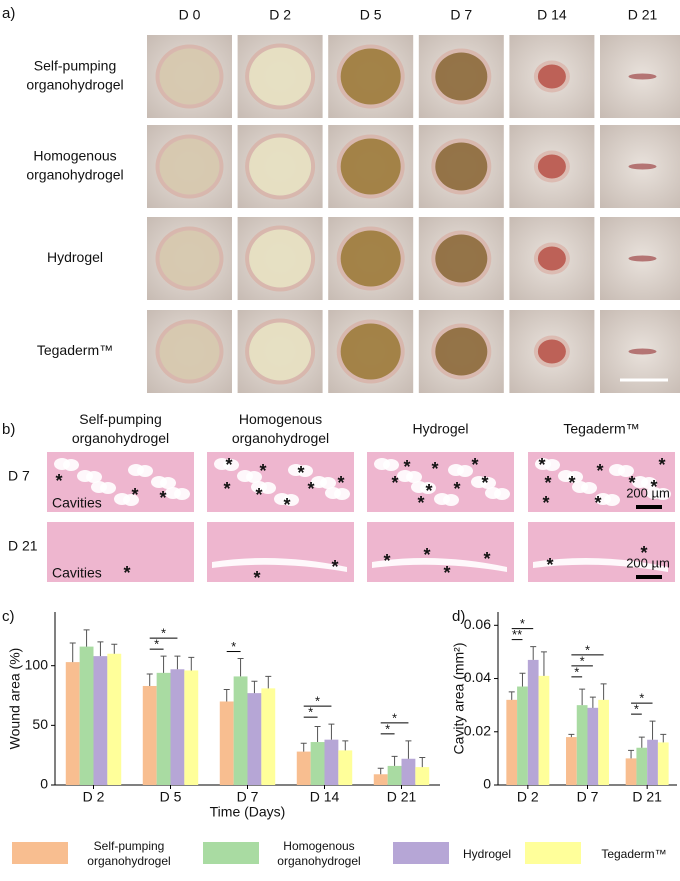 The width and height of the screenshot is (680, 881). What do you see at coordinates (487, 784) in the screenshot?
I see `y-tick-label: 0` at bounding box center [487, 784].